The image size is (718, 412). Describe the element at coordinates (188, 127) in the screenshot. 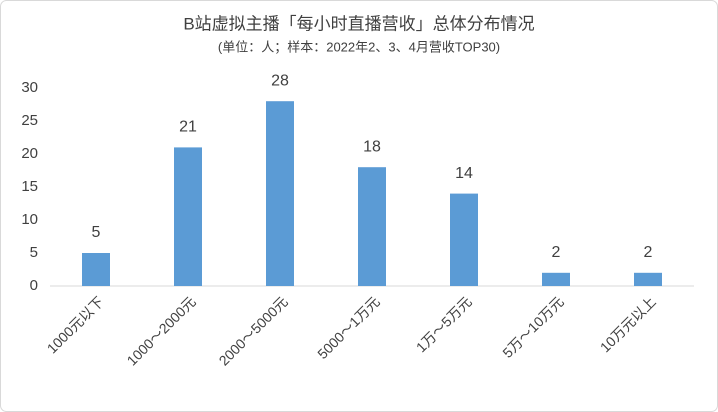

I see `data-label: 21` at that location.